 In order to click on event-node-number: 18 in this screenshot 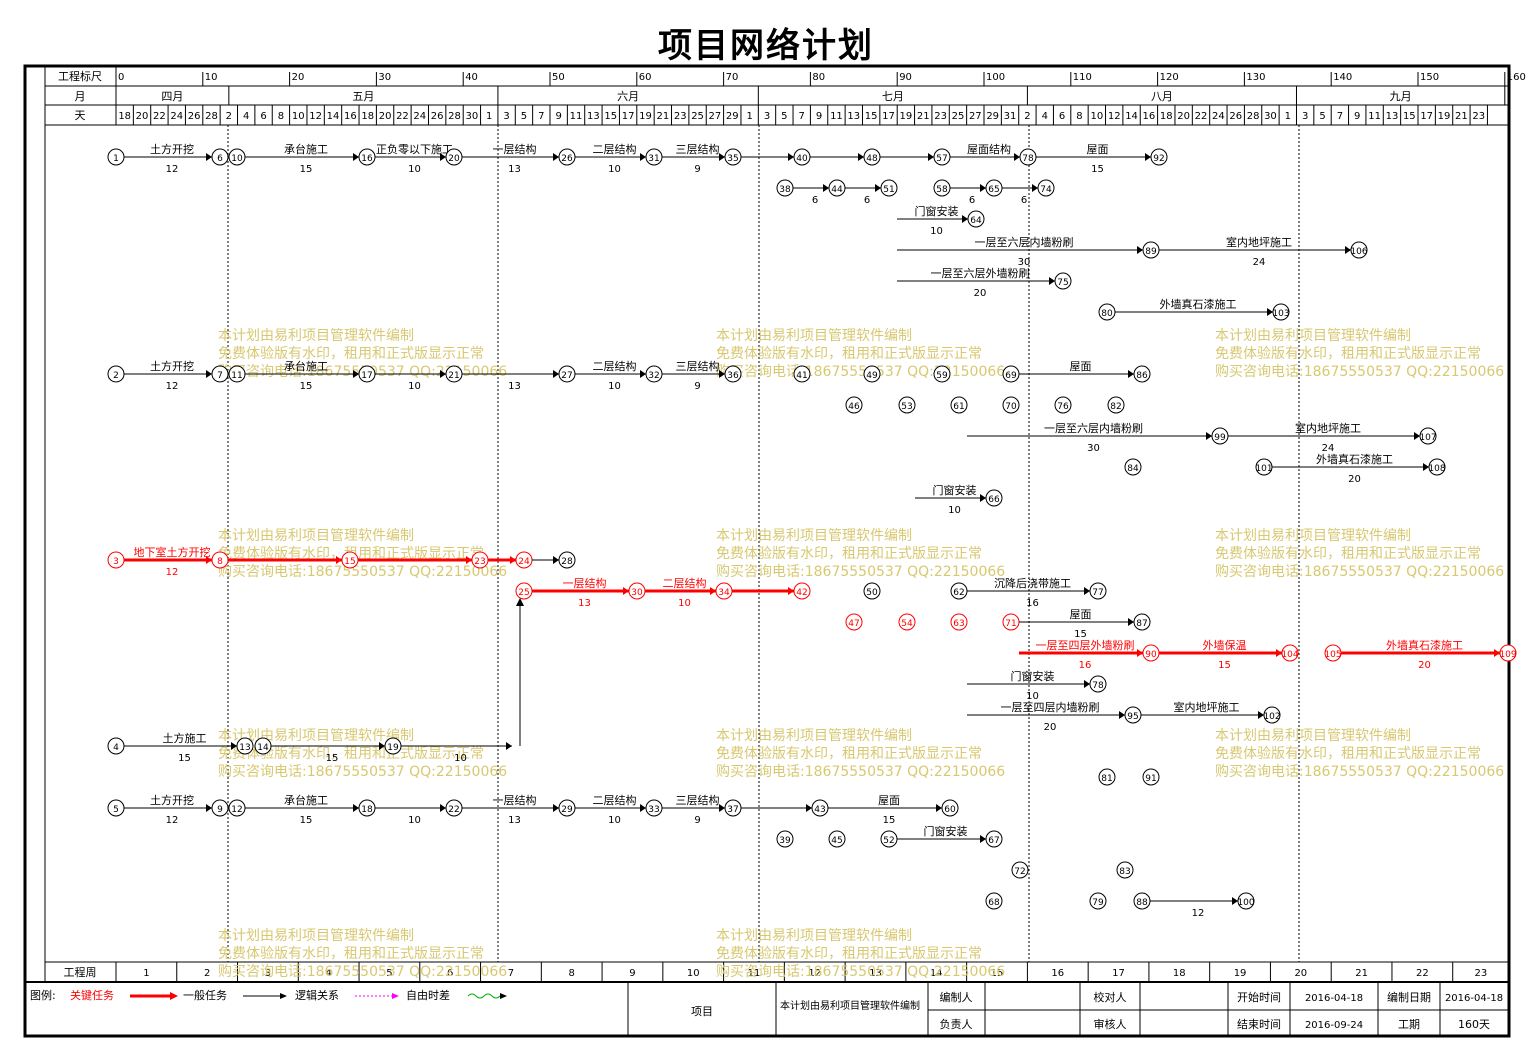, I will do `click(367, 810)`.